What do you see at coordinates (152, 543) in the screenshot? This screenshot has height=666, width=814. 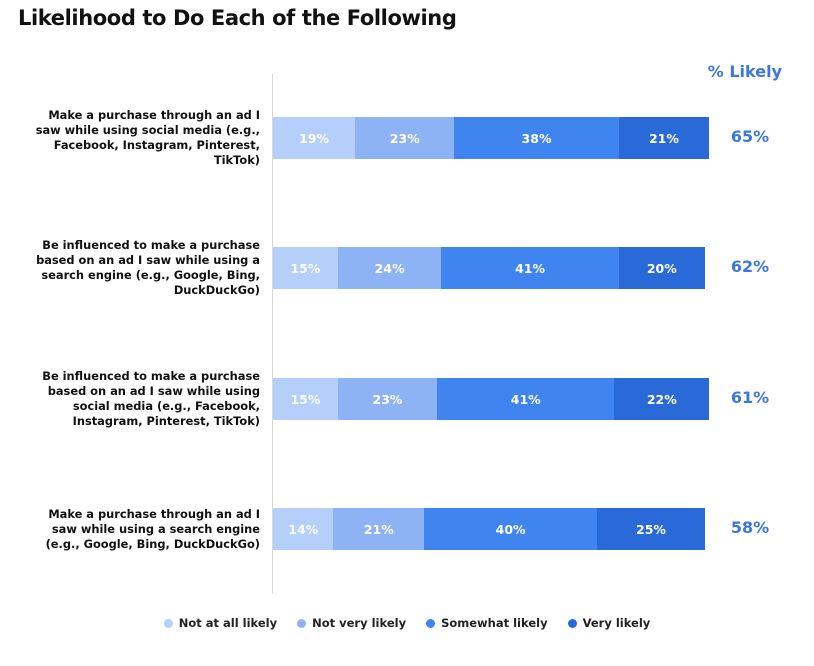 I see `category-label-line: (e.g., Google, Bing, DuckDuckGo)` at bounding box center [152, 543].